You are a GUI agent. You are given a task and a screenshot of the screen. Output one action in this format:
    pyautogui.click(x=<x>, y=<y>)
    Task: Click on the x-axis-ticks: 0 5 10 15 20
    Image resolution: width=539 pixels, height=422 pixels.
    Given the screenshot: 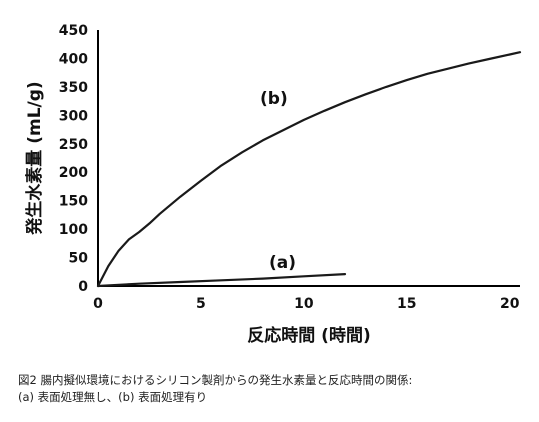 What is the action you would take?
    pyautogui.click(x=306, y=304)
    